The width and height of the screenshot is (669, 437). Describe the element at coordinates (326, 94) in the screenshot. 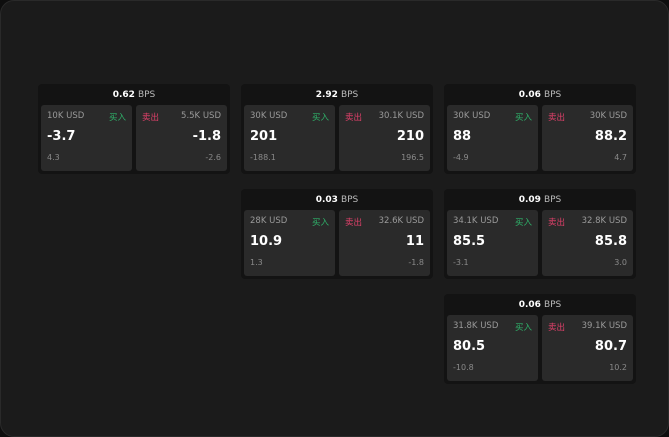

I see `spread-value: 2.92` at that location.